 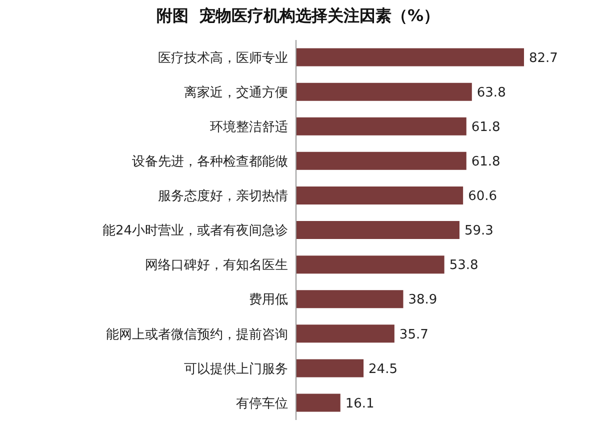 What do you see at coordinates (223, 196) in the screenshot?
I see `y-tick-label: 服务态度好，亲切热情` at bounding box center [223, 196].